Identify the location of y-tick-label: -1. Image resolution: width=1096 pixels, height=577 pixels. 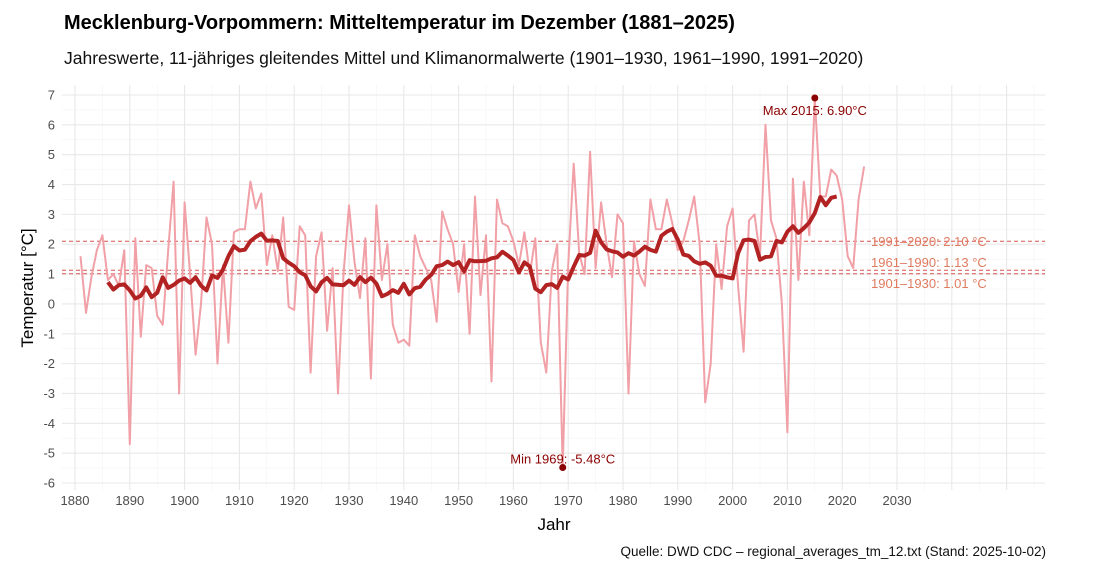
(49, 333).